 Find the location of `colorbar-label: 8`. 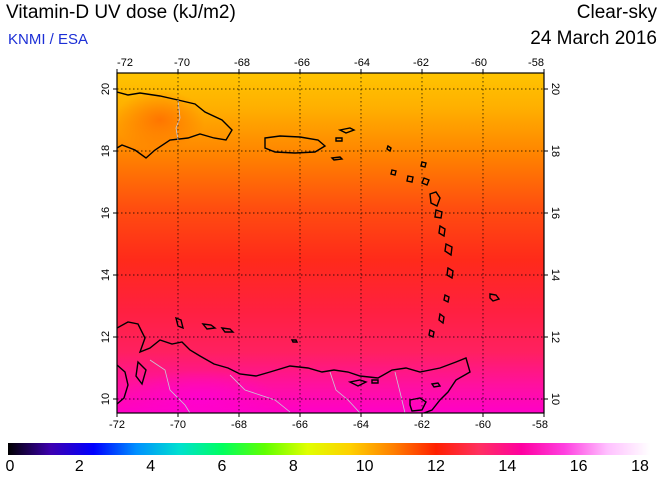

colorbar-label: 8 is located at coordinates (293, 466).